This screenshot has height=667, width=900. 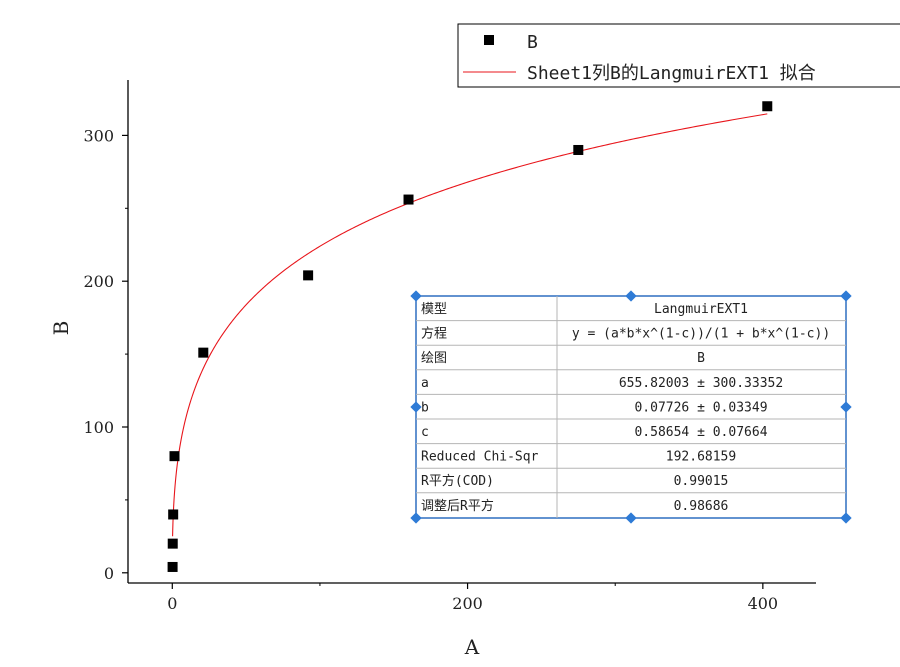 What do you see at coordinates (489, 40) in the screenshot?
I see `legend-marker-points` at bounding box center [489, 40].